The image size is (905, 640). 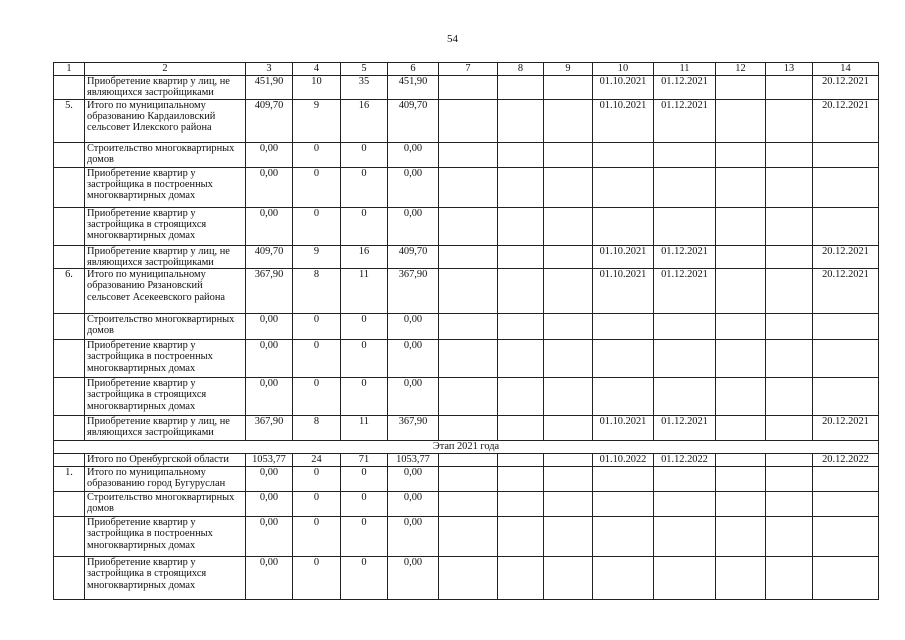 What do you see at coordinates (165, 327) in the screenshot?
I see `row-description: Строительство многоквартирных домов` at bounding box center [165, 327].